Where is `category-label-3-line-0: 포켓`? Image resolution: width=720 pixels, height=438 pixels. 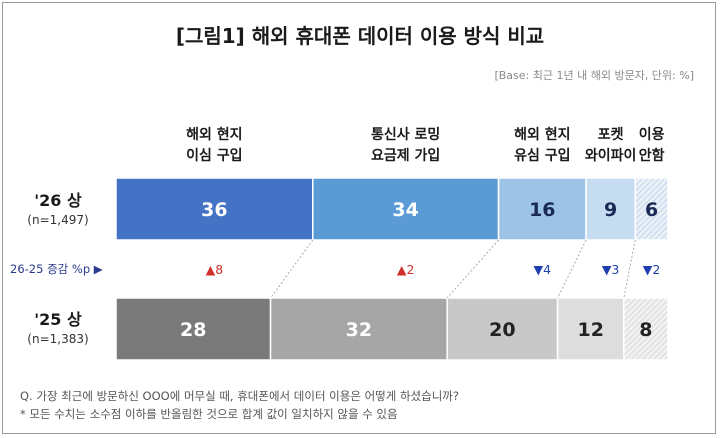
category-label-3-line-0: 포켓 is located at coordinates (610, 135).